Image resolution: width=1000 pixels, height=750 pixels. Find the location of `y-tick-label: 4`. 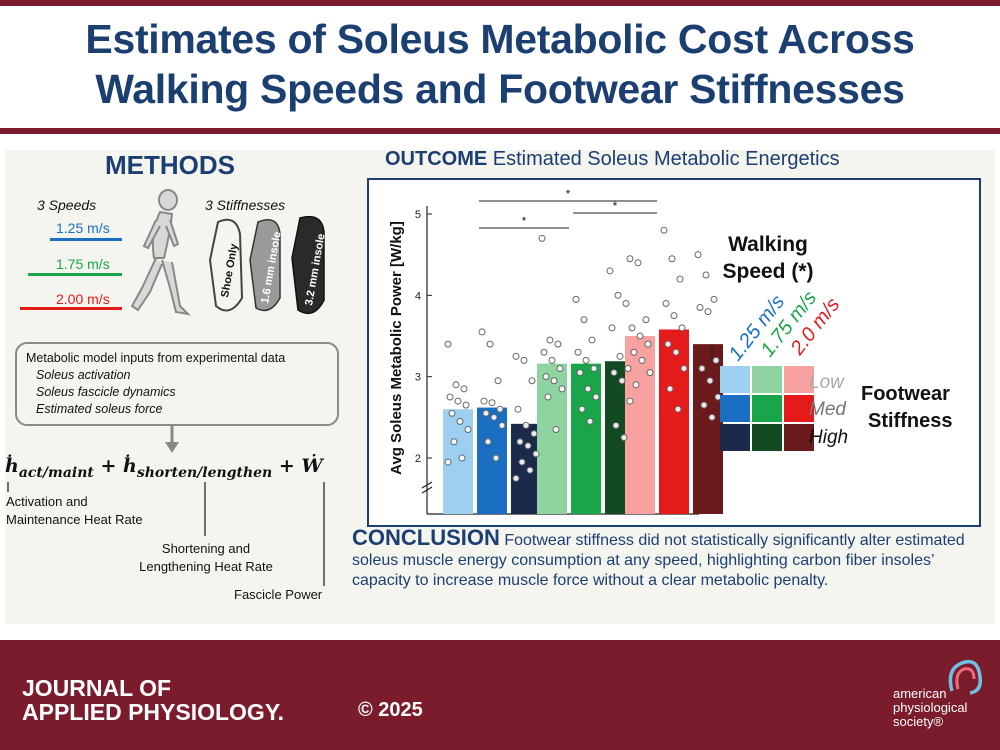

y-tick-label: 4 is located at coordinates (418, 296).